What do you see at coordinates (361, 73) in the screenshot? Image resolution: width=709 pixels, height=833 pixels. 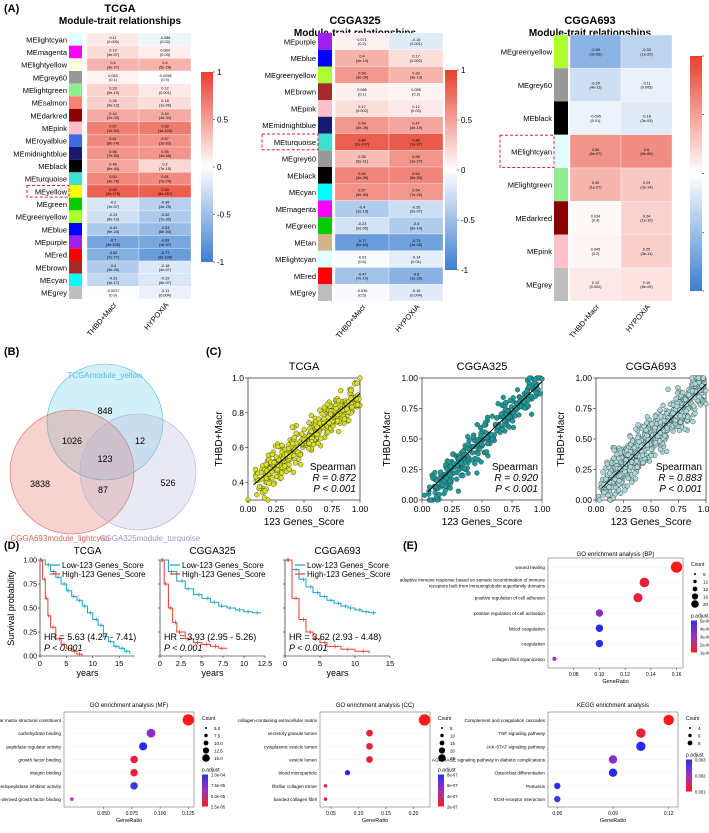 I see `heatmap-cell-value: 0.54` at bounding box center [361, 73].